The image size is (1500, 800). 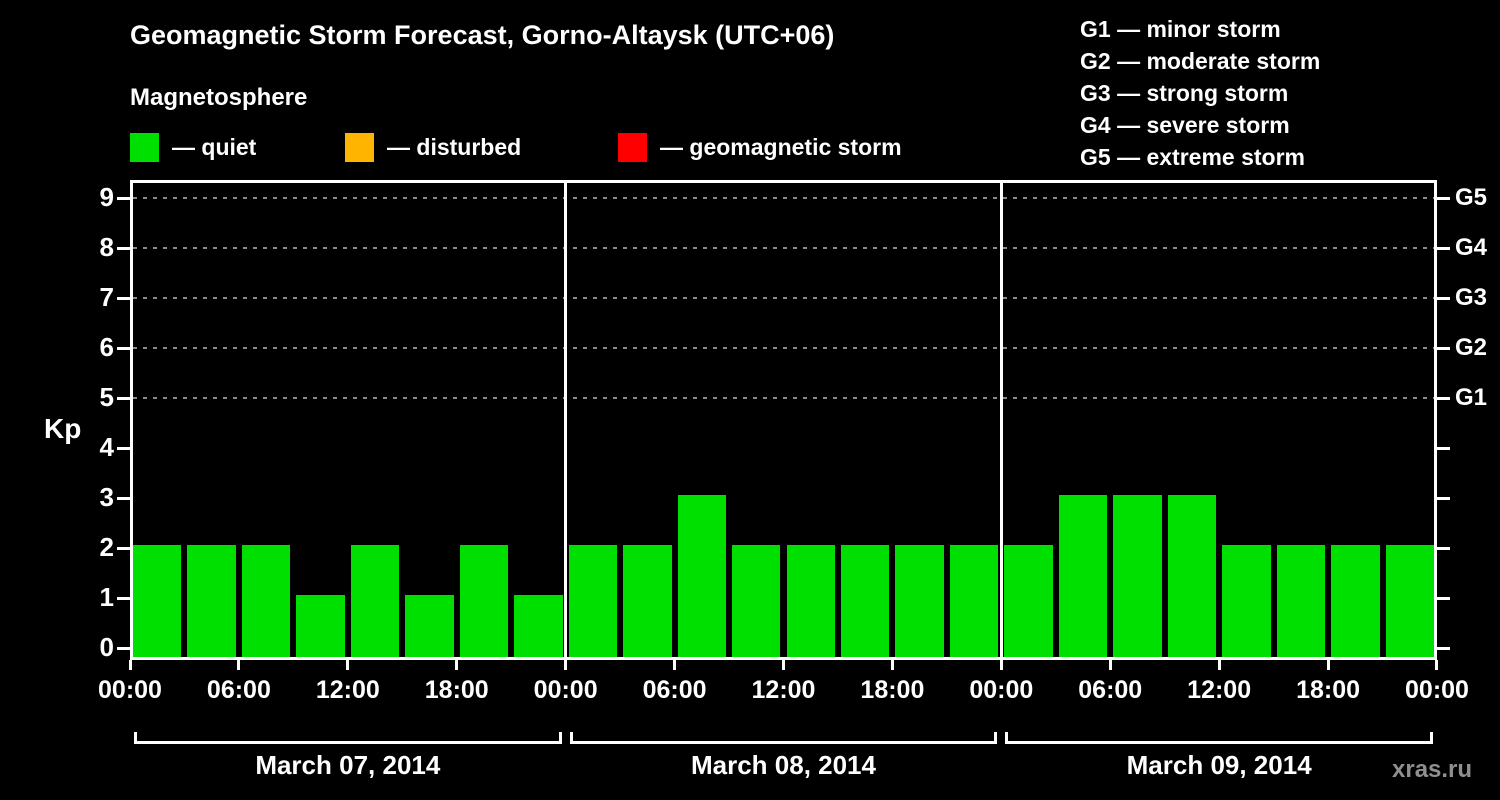 I want to click on y-axis-tick-label: 6, so click(x=106, y=347).